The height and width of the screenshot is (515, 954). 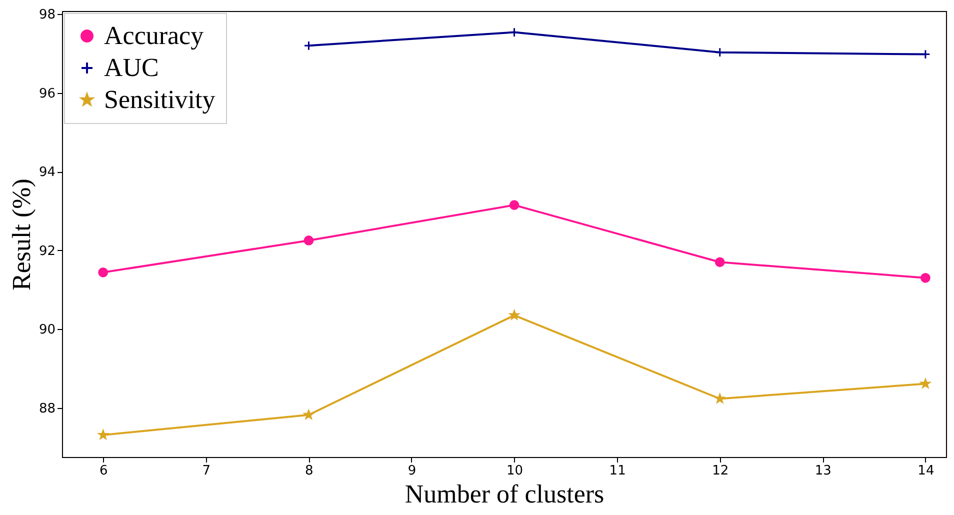 What do you see at coordinates (47, 251) in the screenshot?
I see `y-tick-label: 92` at bounding box center [47, 251].